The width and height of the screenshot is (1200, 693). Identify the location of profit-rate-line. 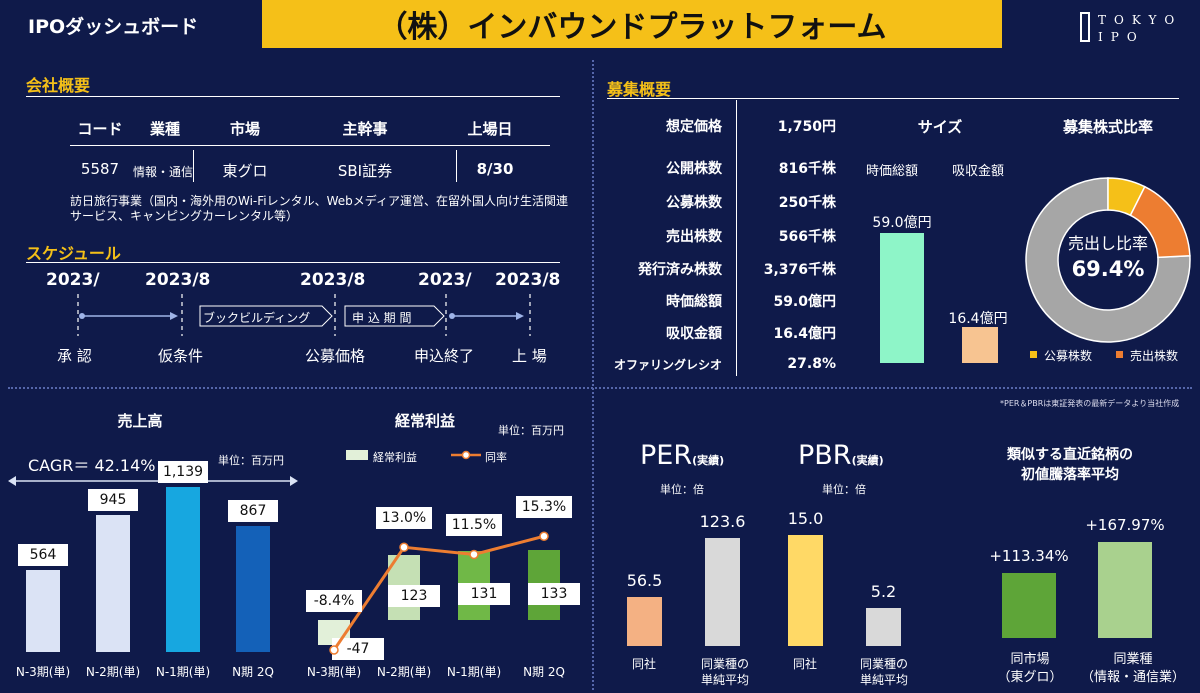
(438, 592).